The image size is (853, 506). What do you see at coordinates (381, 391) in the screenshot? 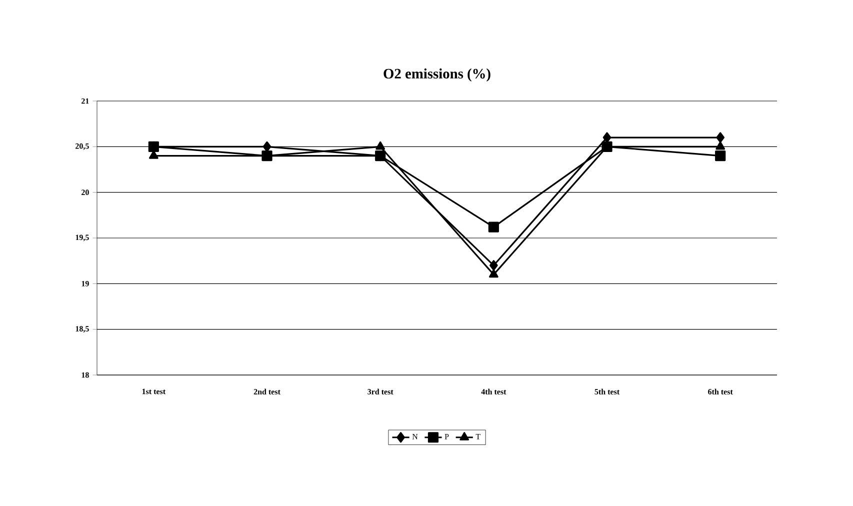
I see `x-tick-label: 3rd test` at bounding box center [381, 391].